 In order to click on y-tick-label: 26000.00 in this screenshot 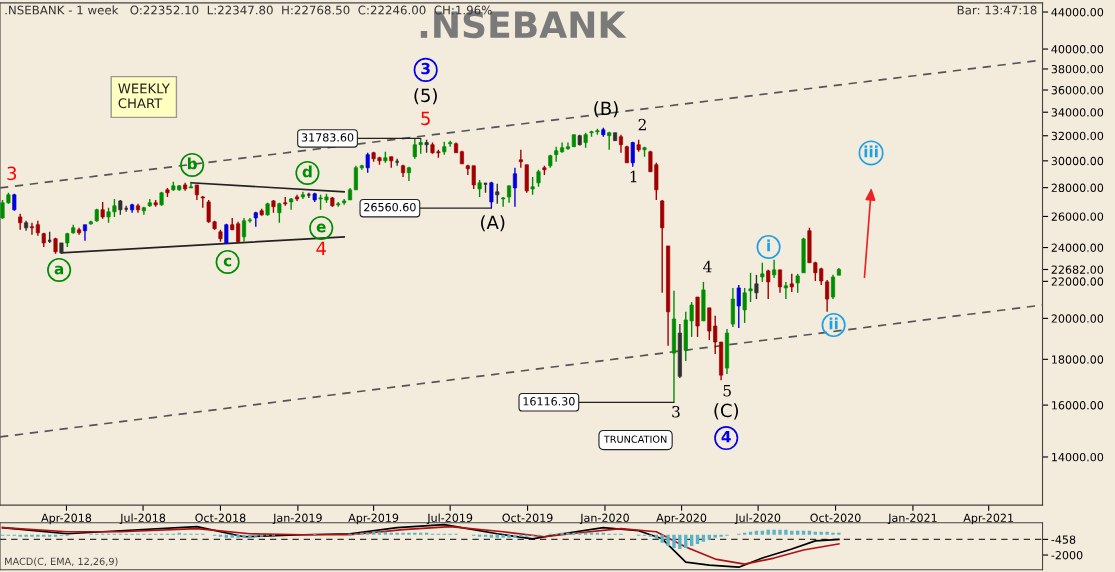, I will do `click(1077, 216)`.